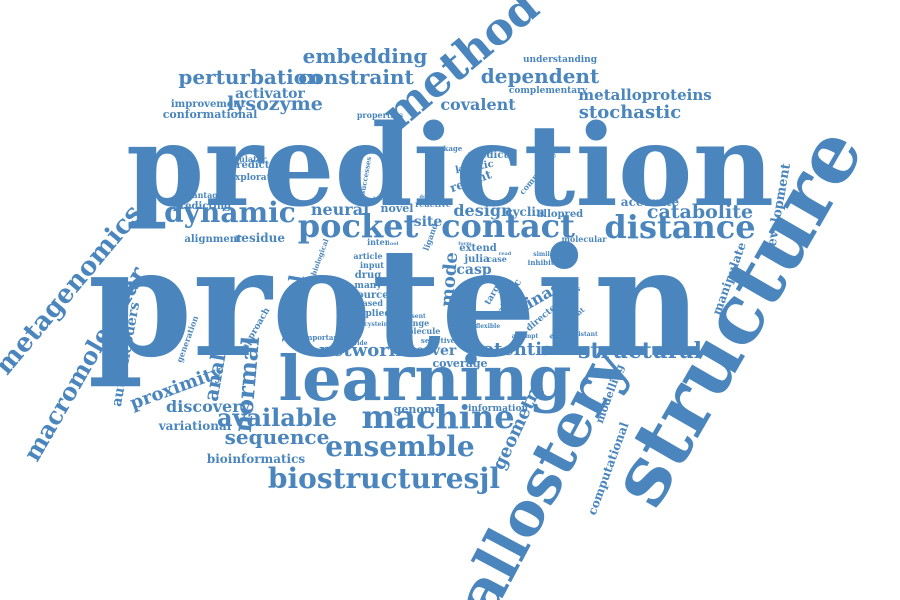 This screenshot has height=600, width=900. I want to click on word-mode: mode, so click(450, 279).